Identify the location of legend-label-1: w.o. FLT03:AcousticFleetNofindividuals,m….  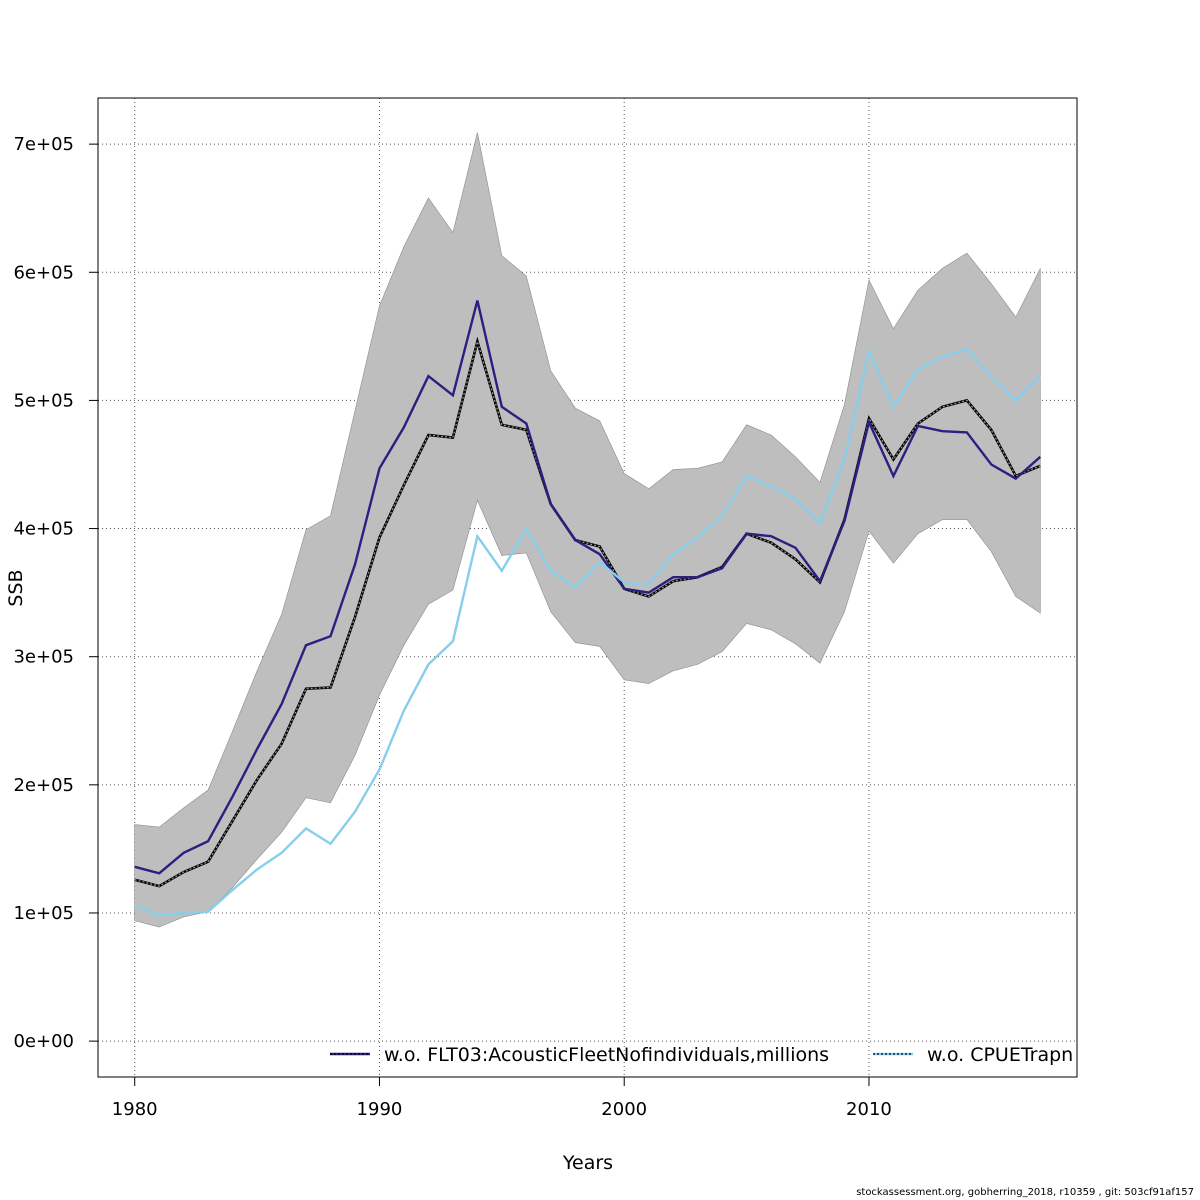
(606, 1055).